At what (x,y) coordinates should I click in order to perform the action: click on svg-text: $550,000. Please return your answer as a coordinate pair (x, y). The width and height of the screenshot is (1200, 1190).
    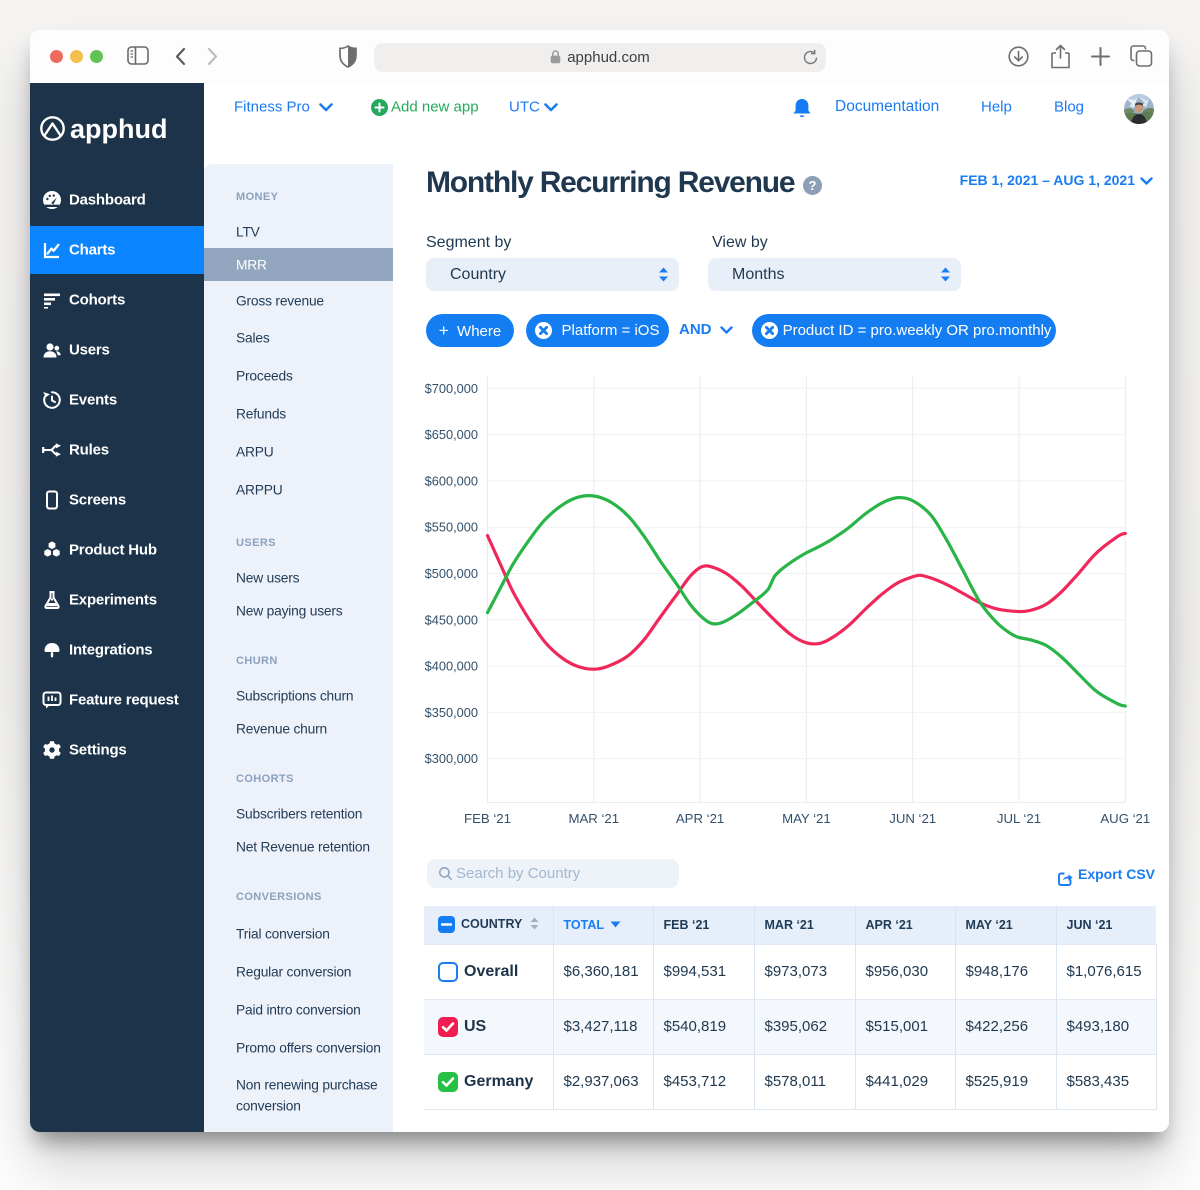
    Looking at the image, I should click on (451, 527).